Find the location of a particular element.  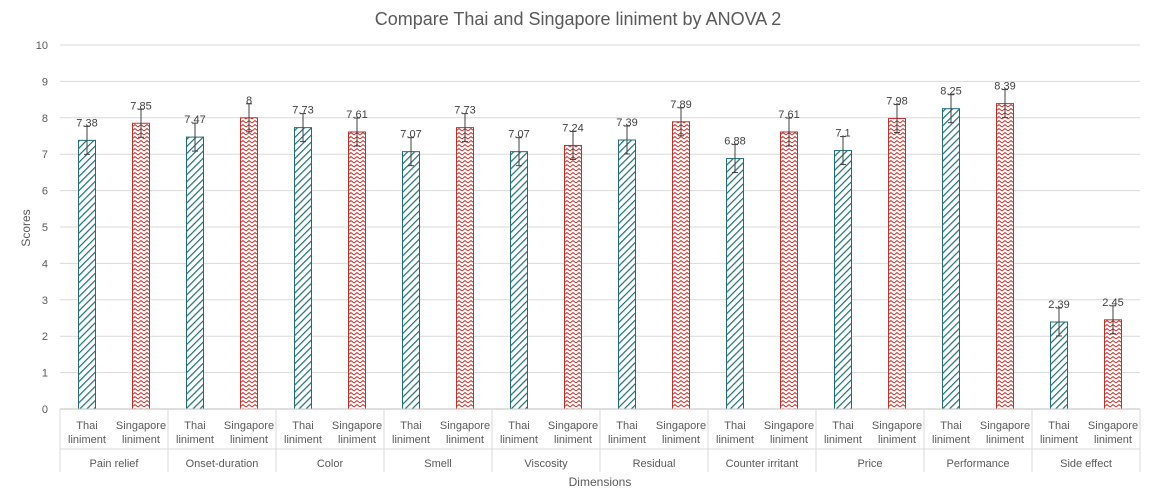

y-tick-label: 9 is located at coordinates (45, 82).